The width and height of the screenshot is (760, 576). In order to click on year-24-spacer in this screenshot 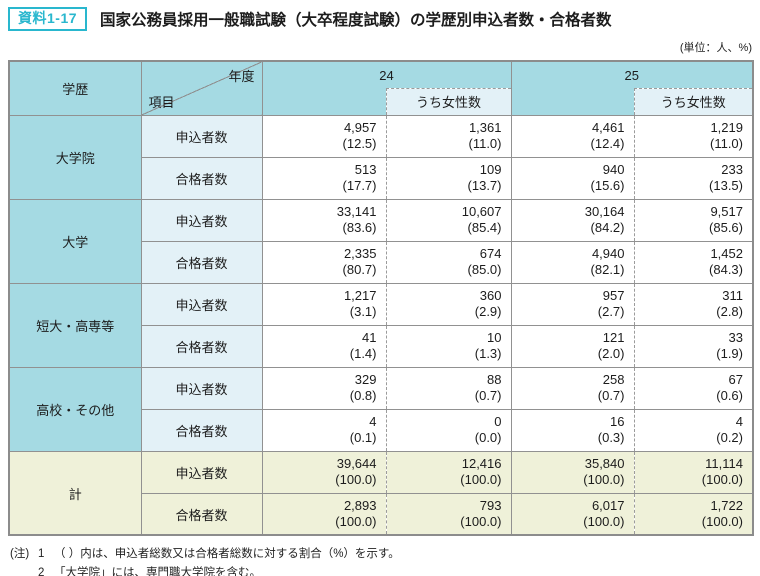, I will do `click(323, 102)`.